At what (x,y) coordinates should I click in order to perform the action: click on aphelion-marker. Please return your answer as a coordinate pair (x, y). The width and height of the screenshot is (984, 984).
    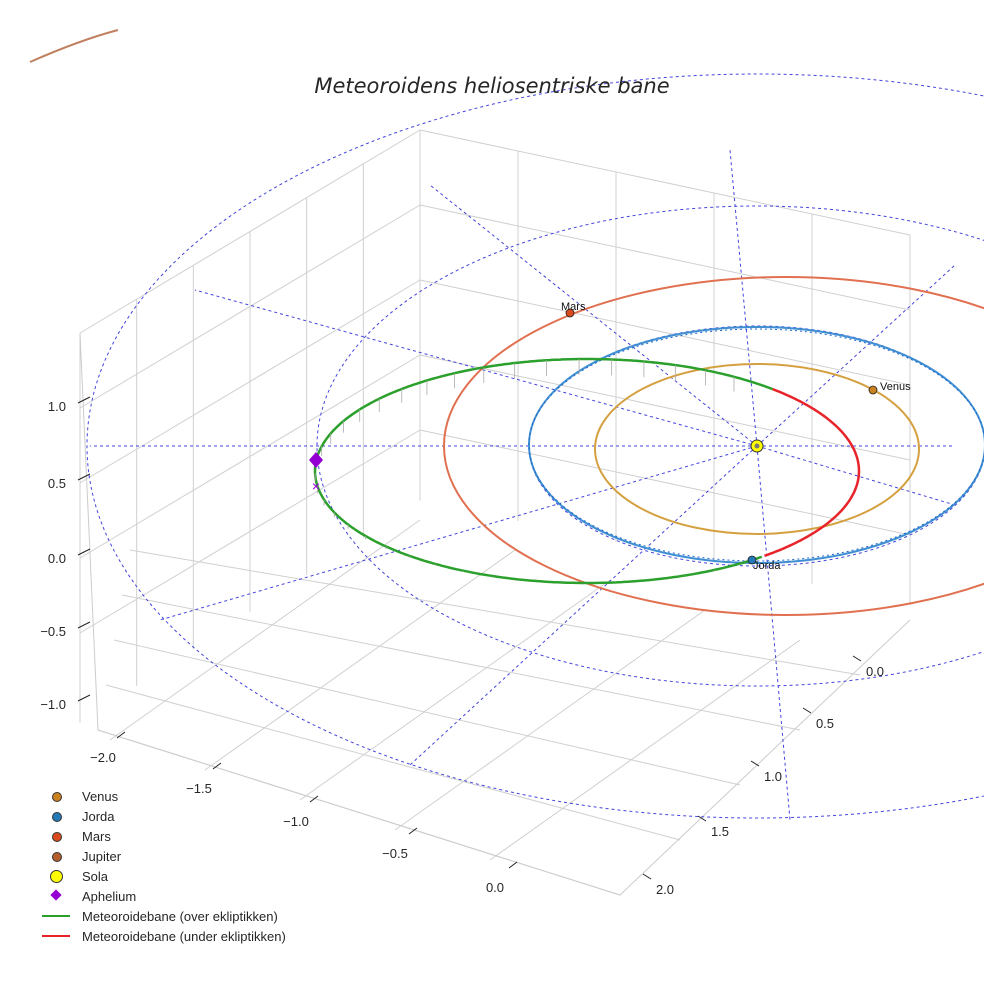
    Looking at the image, I should click on (316, 460).